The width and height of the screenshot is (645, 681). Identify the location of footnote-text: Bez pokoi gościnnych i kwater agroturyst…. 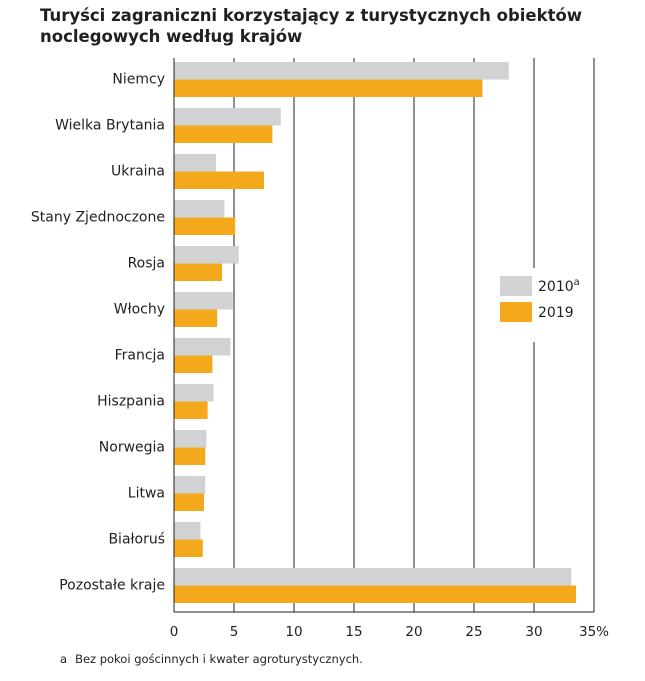
(219, 659).